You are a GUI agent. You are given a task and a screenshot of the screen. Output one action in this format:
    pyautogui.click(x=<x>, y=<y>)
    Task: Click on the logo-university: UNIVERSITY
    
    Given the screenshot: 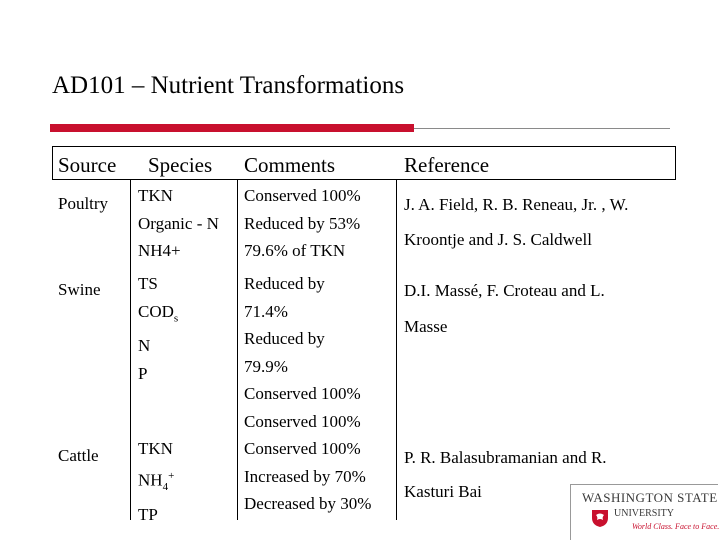 What is the action you would take?
    pyautogui.click(x=644, y=513)
    